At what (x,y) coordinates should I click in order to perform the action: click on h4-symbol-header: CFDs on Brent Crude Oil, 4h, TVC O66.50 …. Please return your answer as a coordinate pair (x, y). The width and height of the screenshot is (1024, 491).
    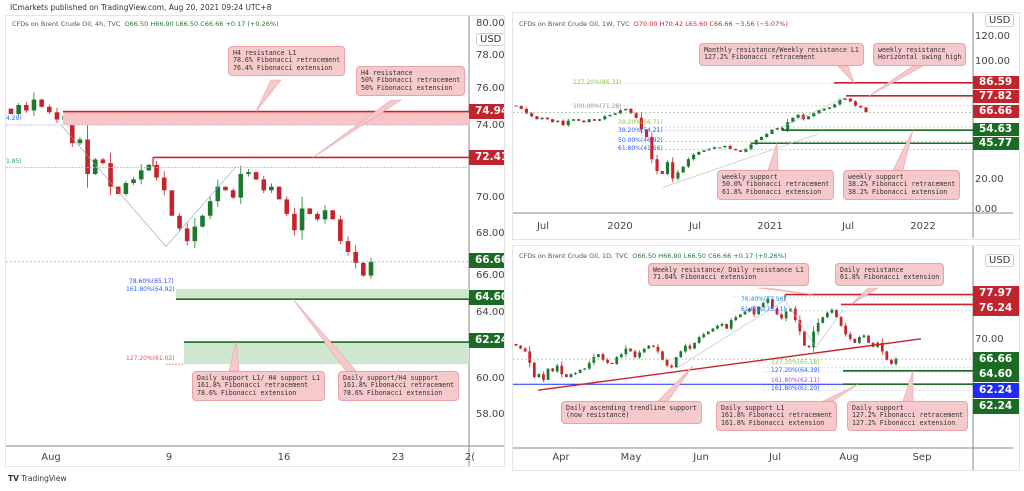
    Looking at the image, I should click on (145, 24).